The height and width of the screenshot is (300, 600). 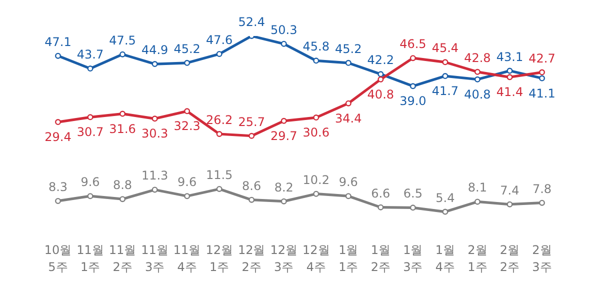 I want to click on data-label: 41.7, so click(x=445, y=91).